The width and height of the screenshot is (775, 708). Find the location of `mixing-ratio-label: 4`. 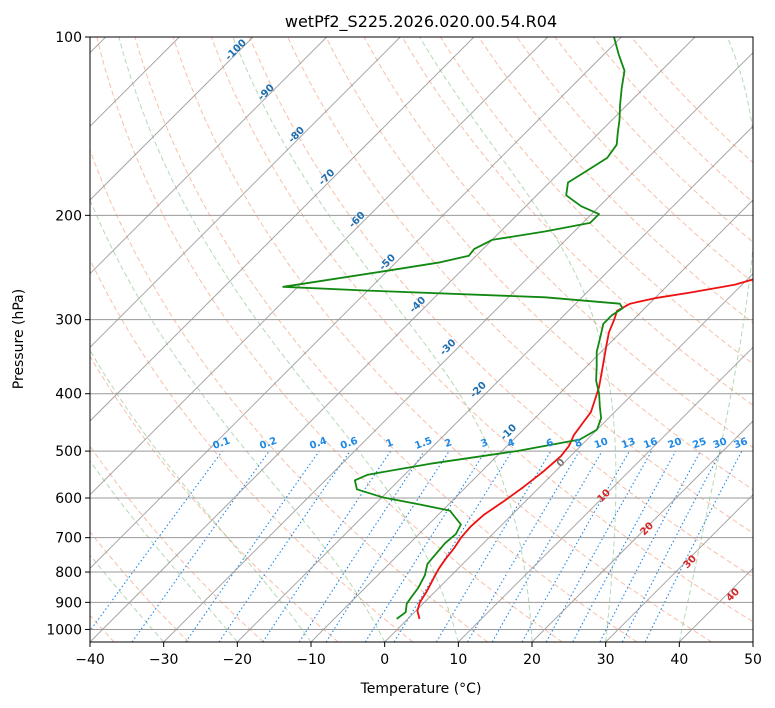

mixing-ratio-label: 4 is located at coordinates (511, 443).